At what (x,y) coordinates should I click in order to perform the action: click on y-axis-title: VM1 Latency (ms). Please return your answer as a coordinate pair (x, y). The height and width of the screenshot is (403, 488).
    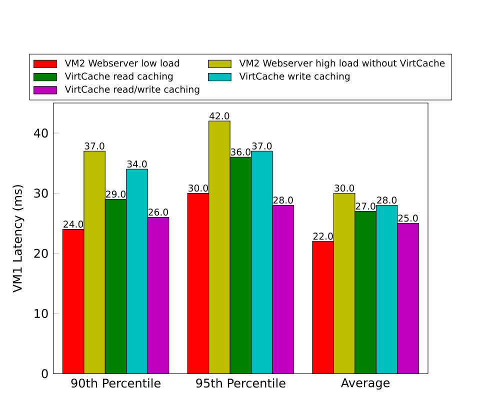
    Looking at the image, I should click on (18, 239).